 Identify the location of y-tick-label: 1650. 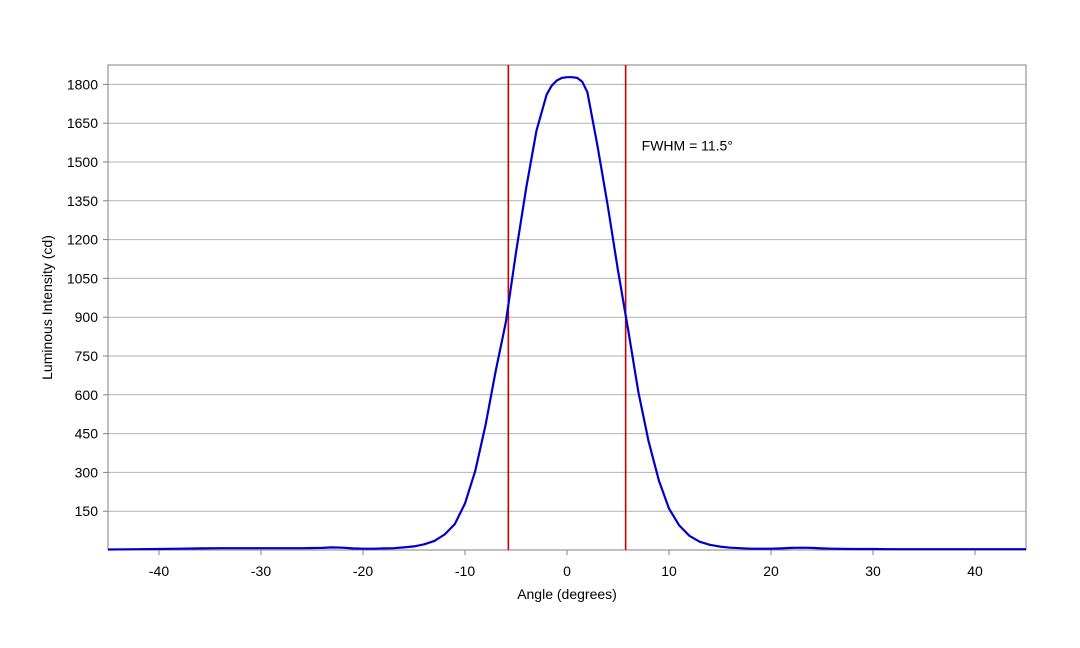
(82, 123).